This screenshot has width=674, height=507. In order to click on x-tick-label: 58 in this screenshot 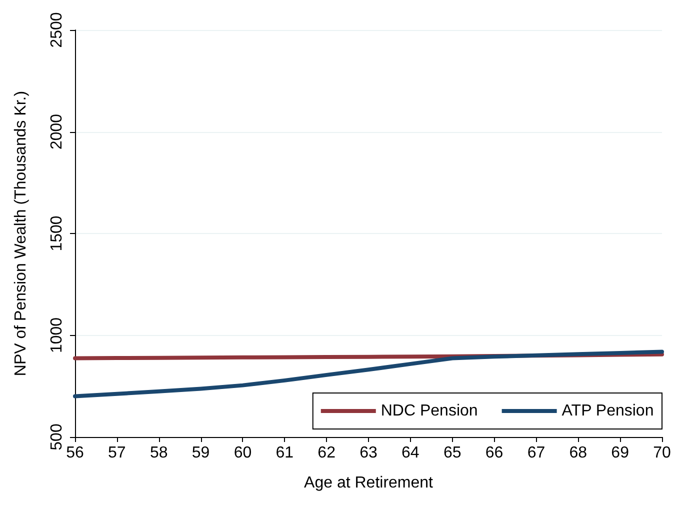, I will do `click(159, 453)`.